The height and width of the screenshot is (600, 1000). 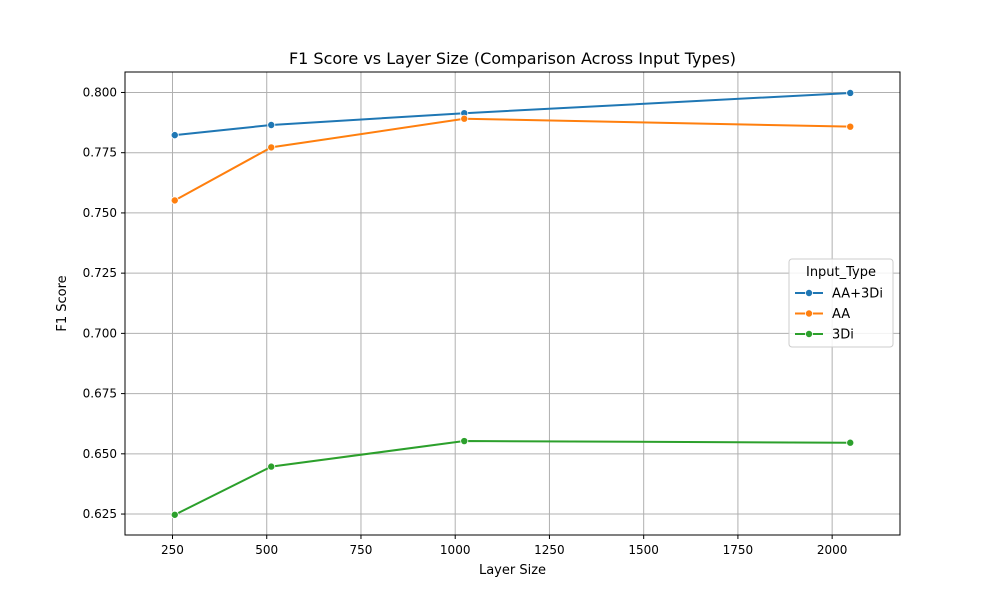 I want to click on y-tick-label: 0.650, so click(x=100, y=454).